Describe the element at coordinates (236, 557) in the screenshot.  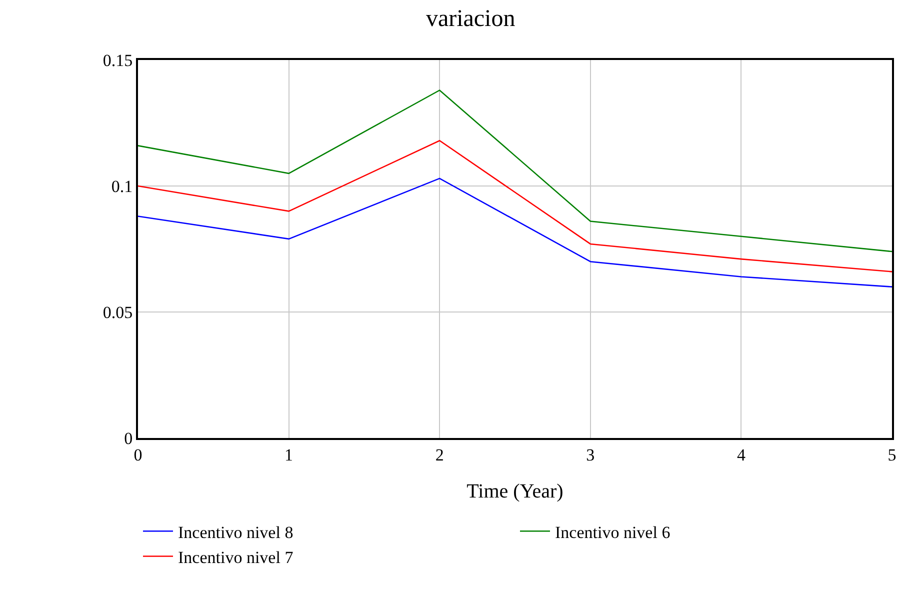
I see `legend-label: Incentivo nivel 7` at that location.